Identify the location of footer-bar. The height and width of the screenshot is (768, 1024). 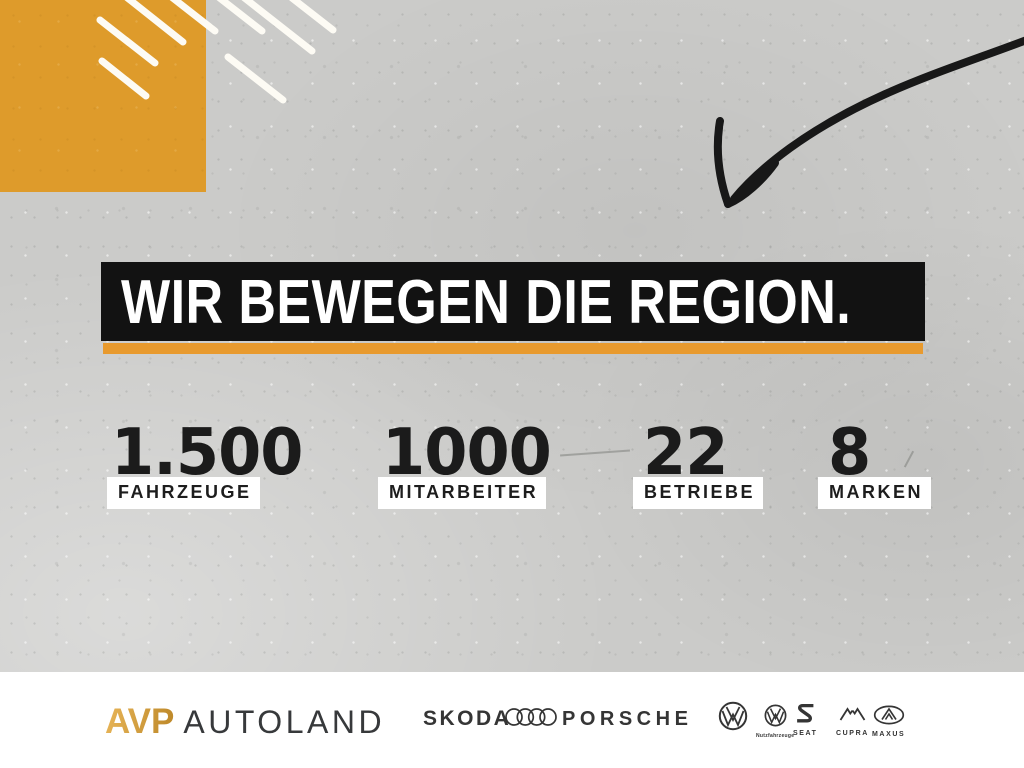
(512, 720).